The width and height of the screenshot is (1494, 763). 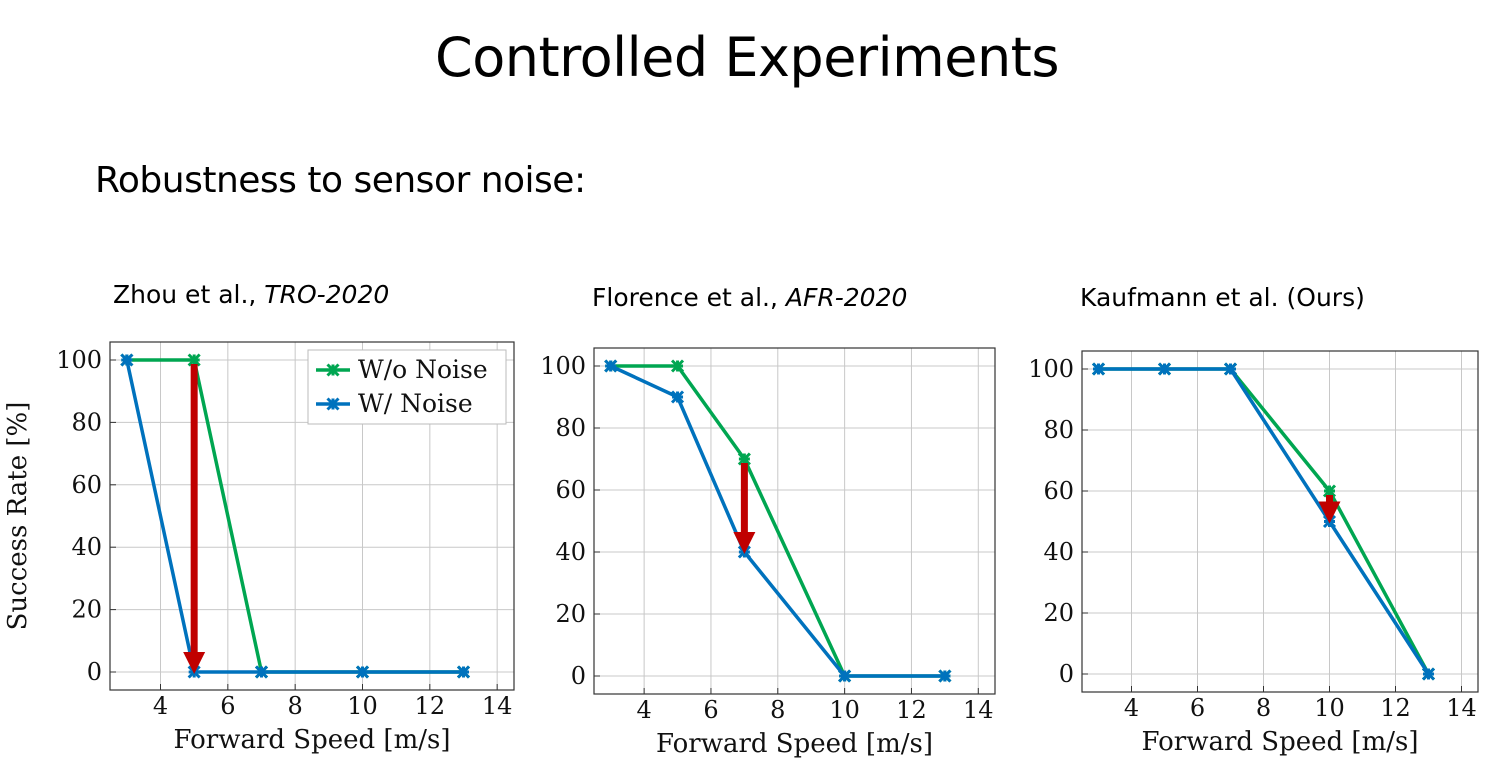 What do you see at coordinates (747, 57) in the screenshot?
I see `slide-title: Controlled Experiments` at bounding box center [747, 57].